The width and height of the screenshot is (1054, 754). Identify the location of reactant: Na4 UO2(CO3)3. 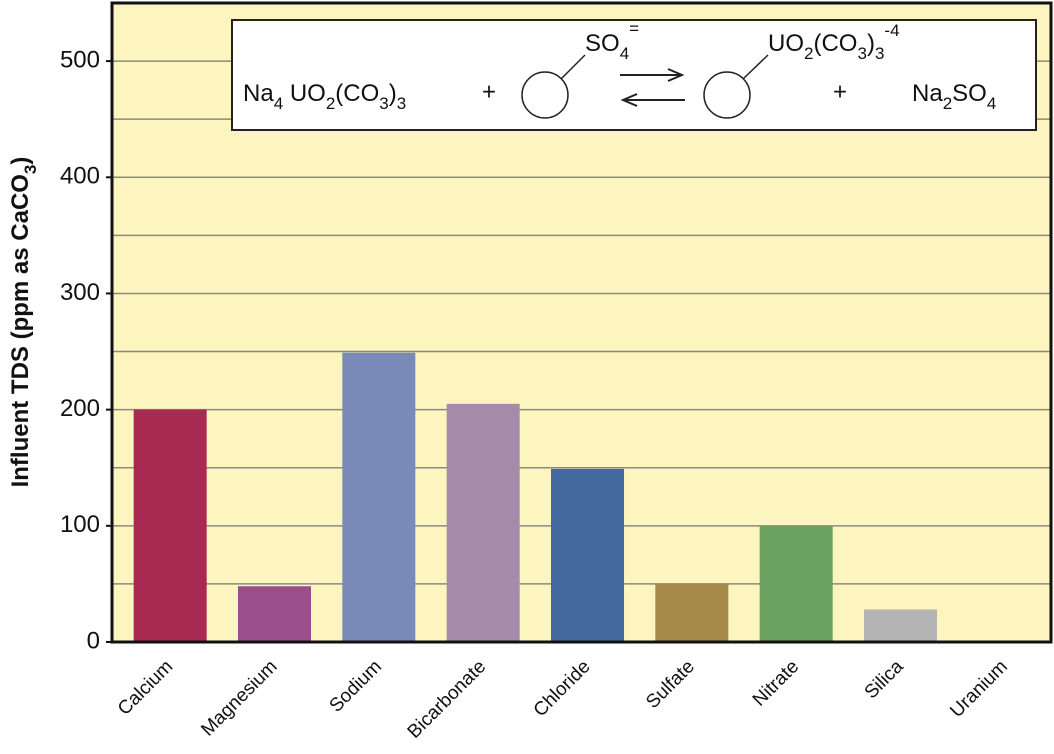
(324, 96).